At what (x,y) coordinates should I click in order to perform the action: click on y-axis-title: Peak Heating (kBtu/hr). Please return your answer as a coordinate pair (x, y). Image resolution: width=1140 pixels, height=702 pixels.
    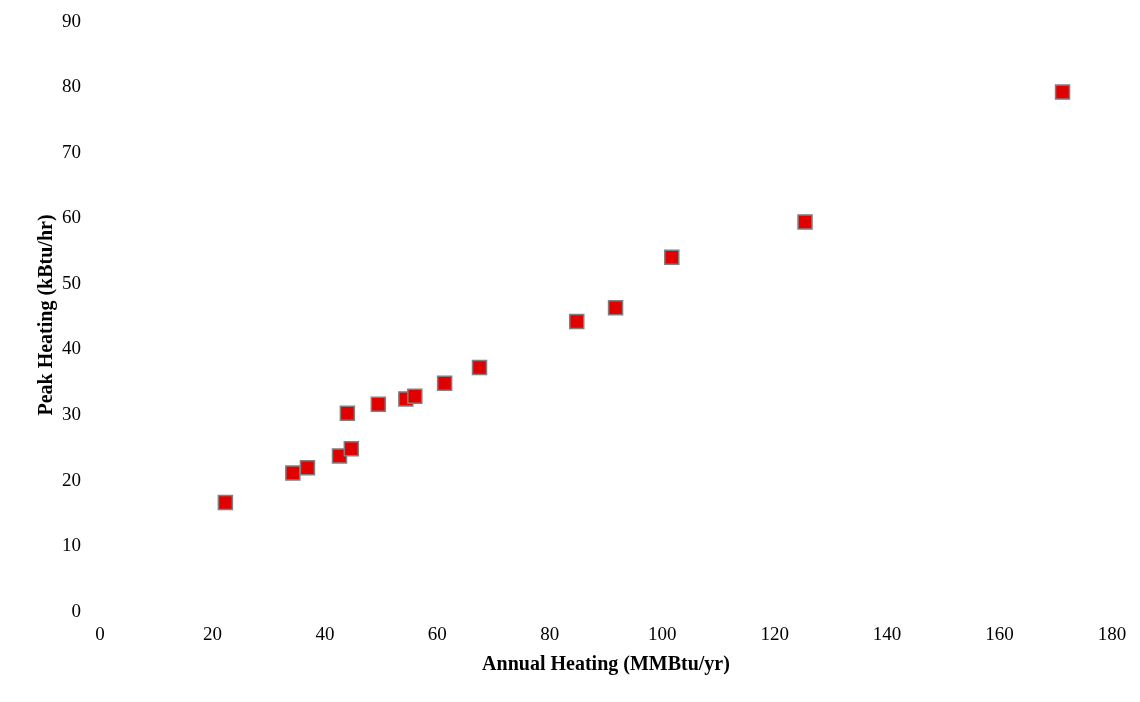
    Looking at the image, I should click on (45, 315).